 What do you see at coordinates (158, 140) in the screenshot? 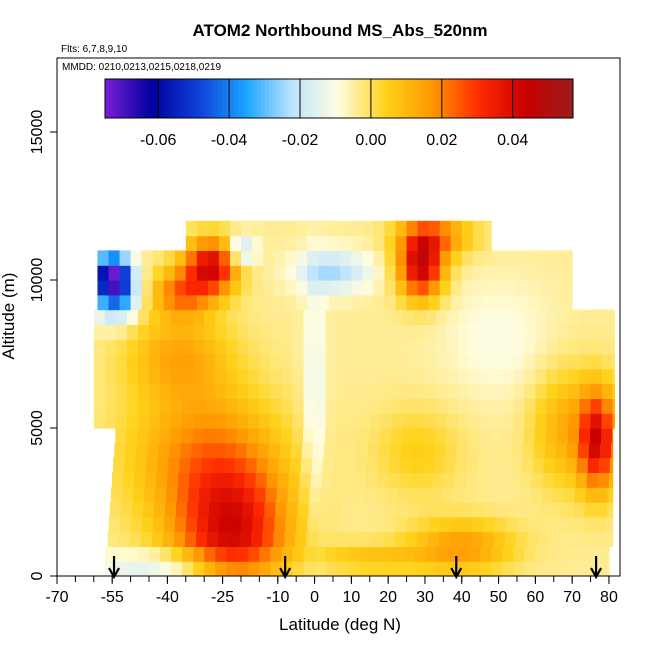
I see `colorbar-tick-label: -0.06` at bounding box center [158, 140].